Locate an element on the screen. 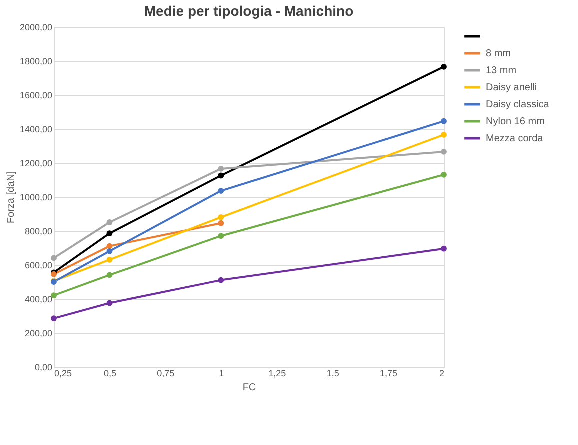 The width and height of the screenshot is (578, 445). y-tick-label: 1800,00 is located at coordinates (36, 61).